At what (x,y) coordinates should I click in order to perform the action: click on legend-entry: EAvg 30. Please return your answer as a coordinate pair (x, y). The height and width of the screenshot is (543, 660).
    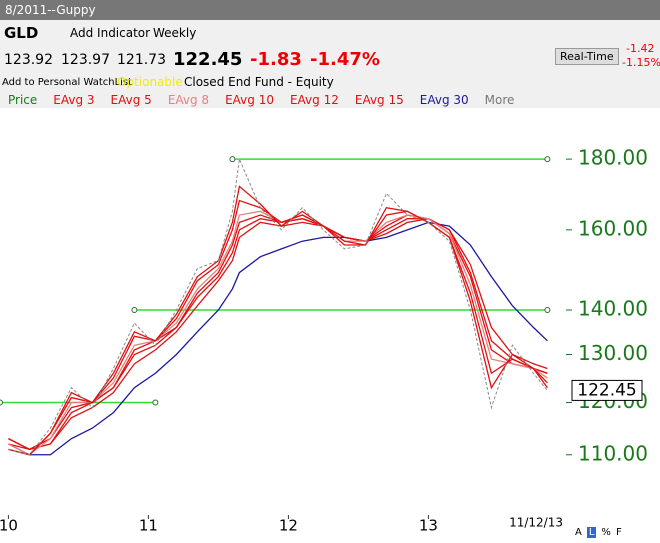
    Looking at the image, I should click on (444, 100).